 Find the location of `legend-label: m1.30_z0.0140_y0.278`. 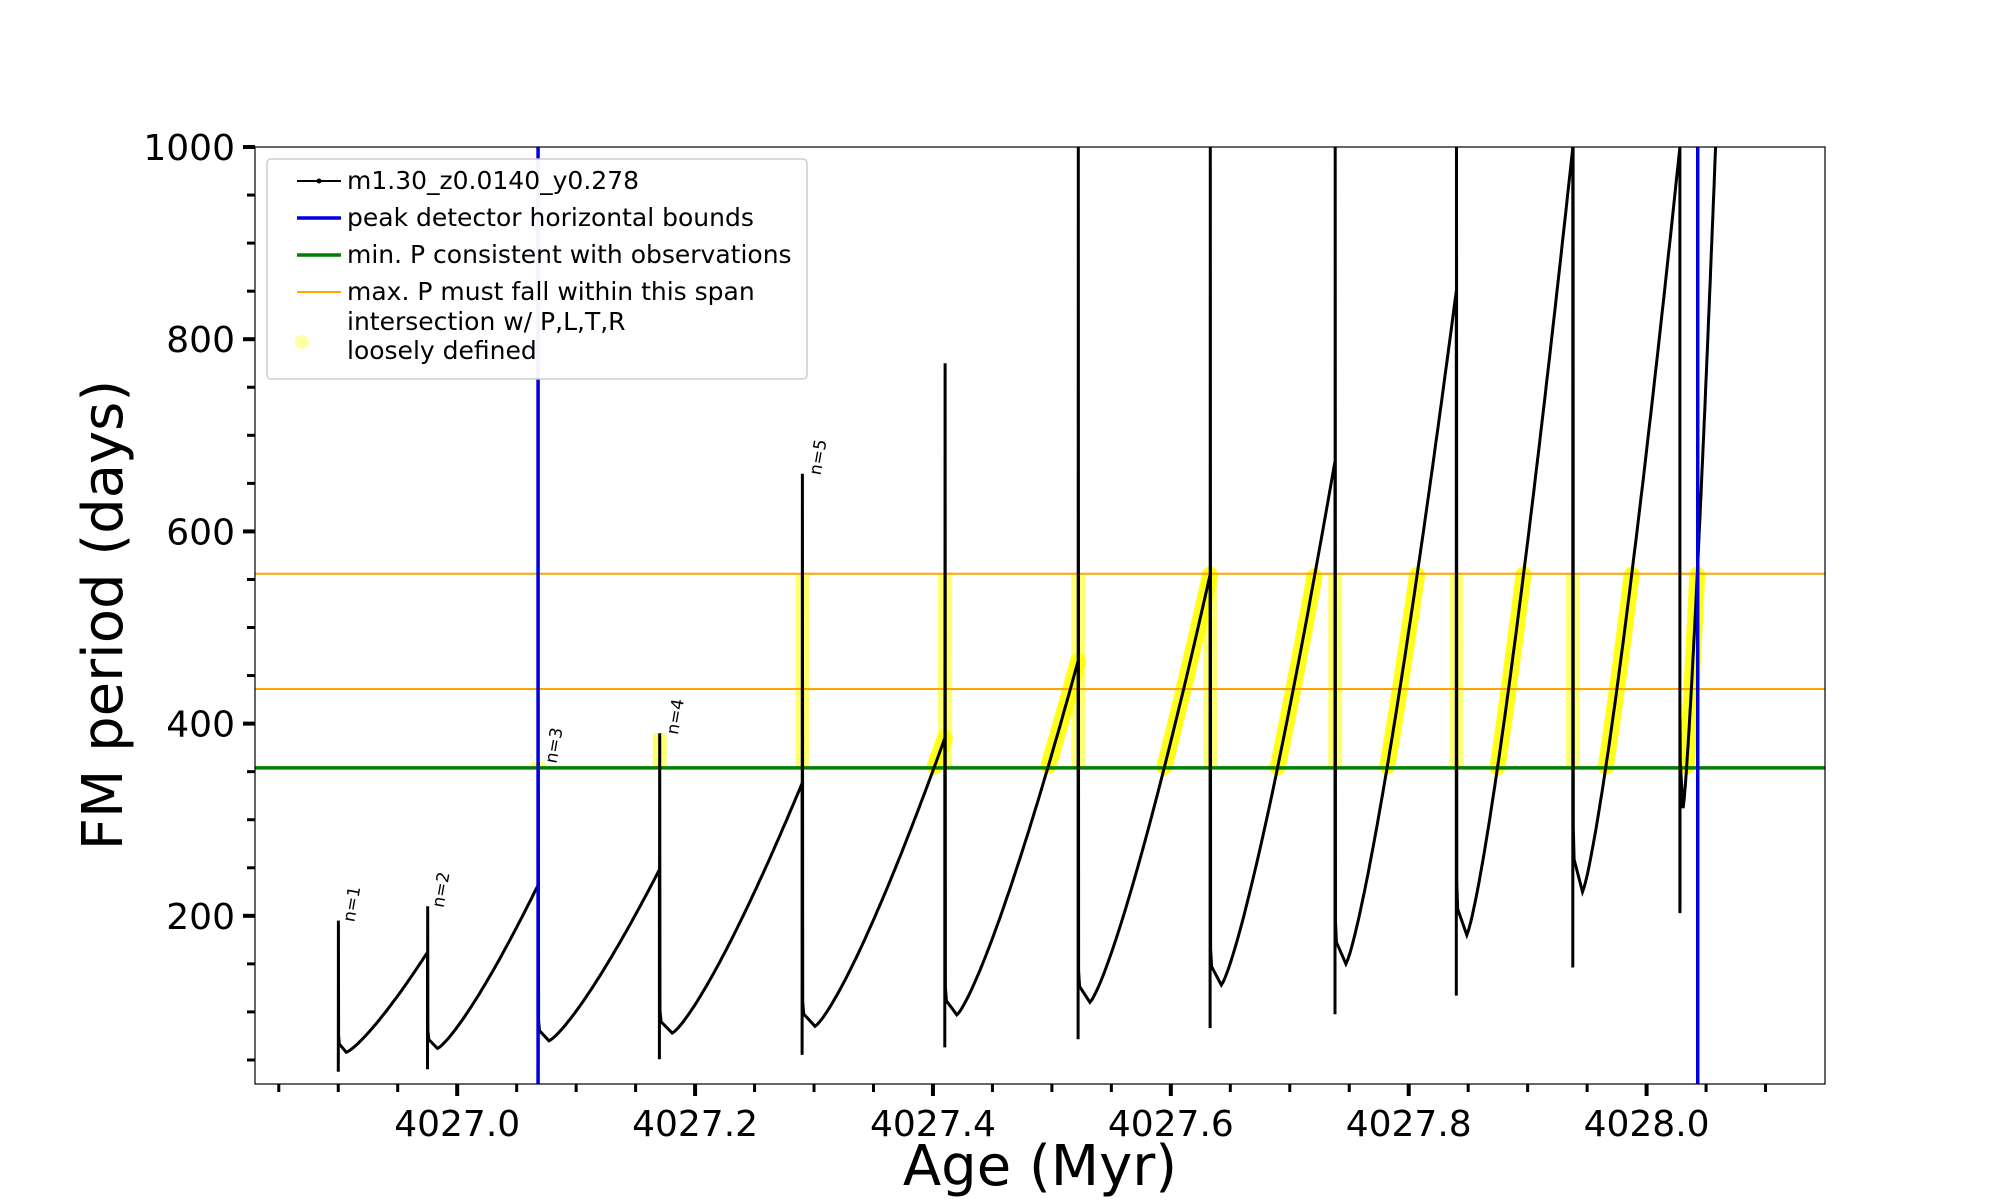

legend-label: m1.30_z0.0140_y0.278 is located at coordinates (493, 180).